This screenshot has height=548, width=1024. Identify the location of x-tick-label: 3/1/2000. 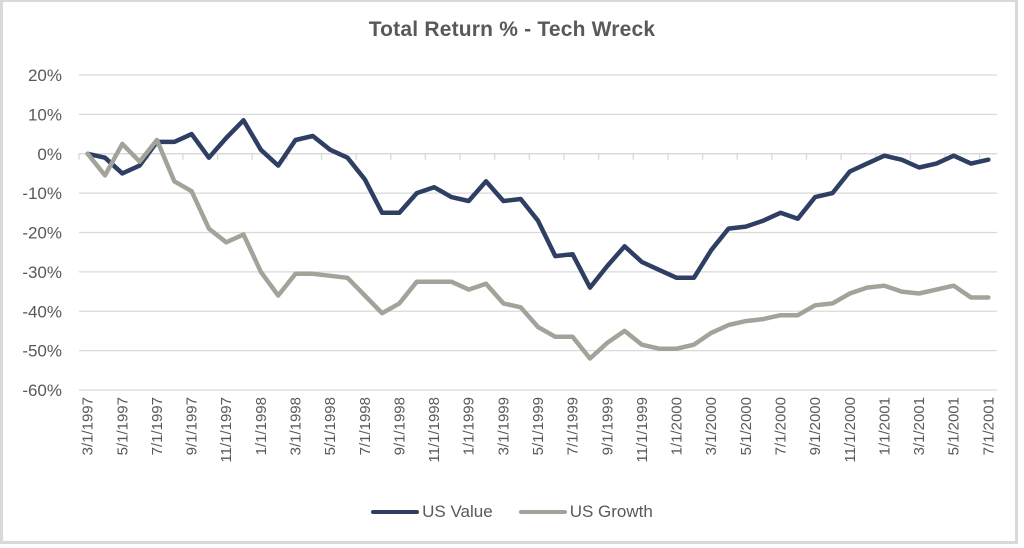
(711, 426).